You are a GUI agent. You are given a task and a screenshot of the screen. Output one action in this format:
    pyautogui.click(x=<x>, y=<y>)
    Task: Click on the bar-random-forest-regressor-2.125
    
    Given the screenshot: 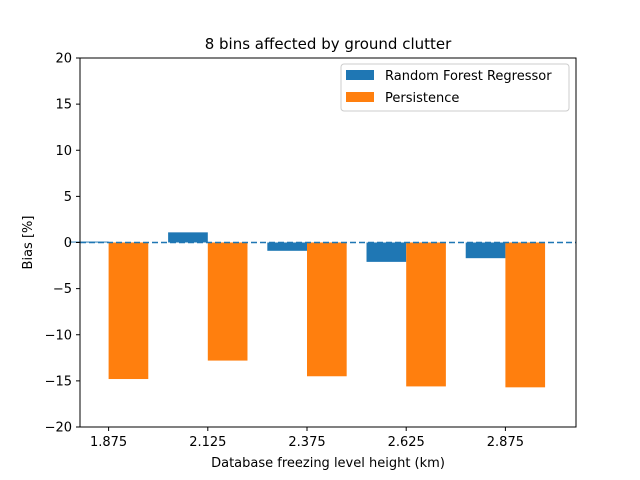 What is the action you would take?
    pyautogui.click(x=188, y=237)
    